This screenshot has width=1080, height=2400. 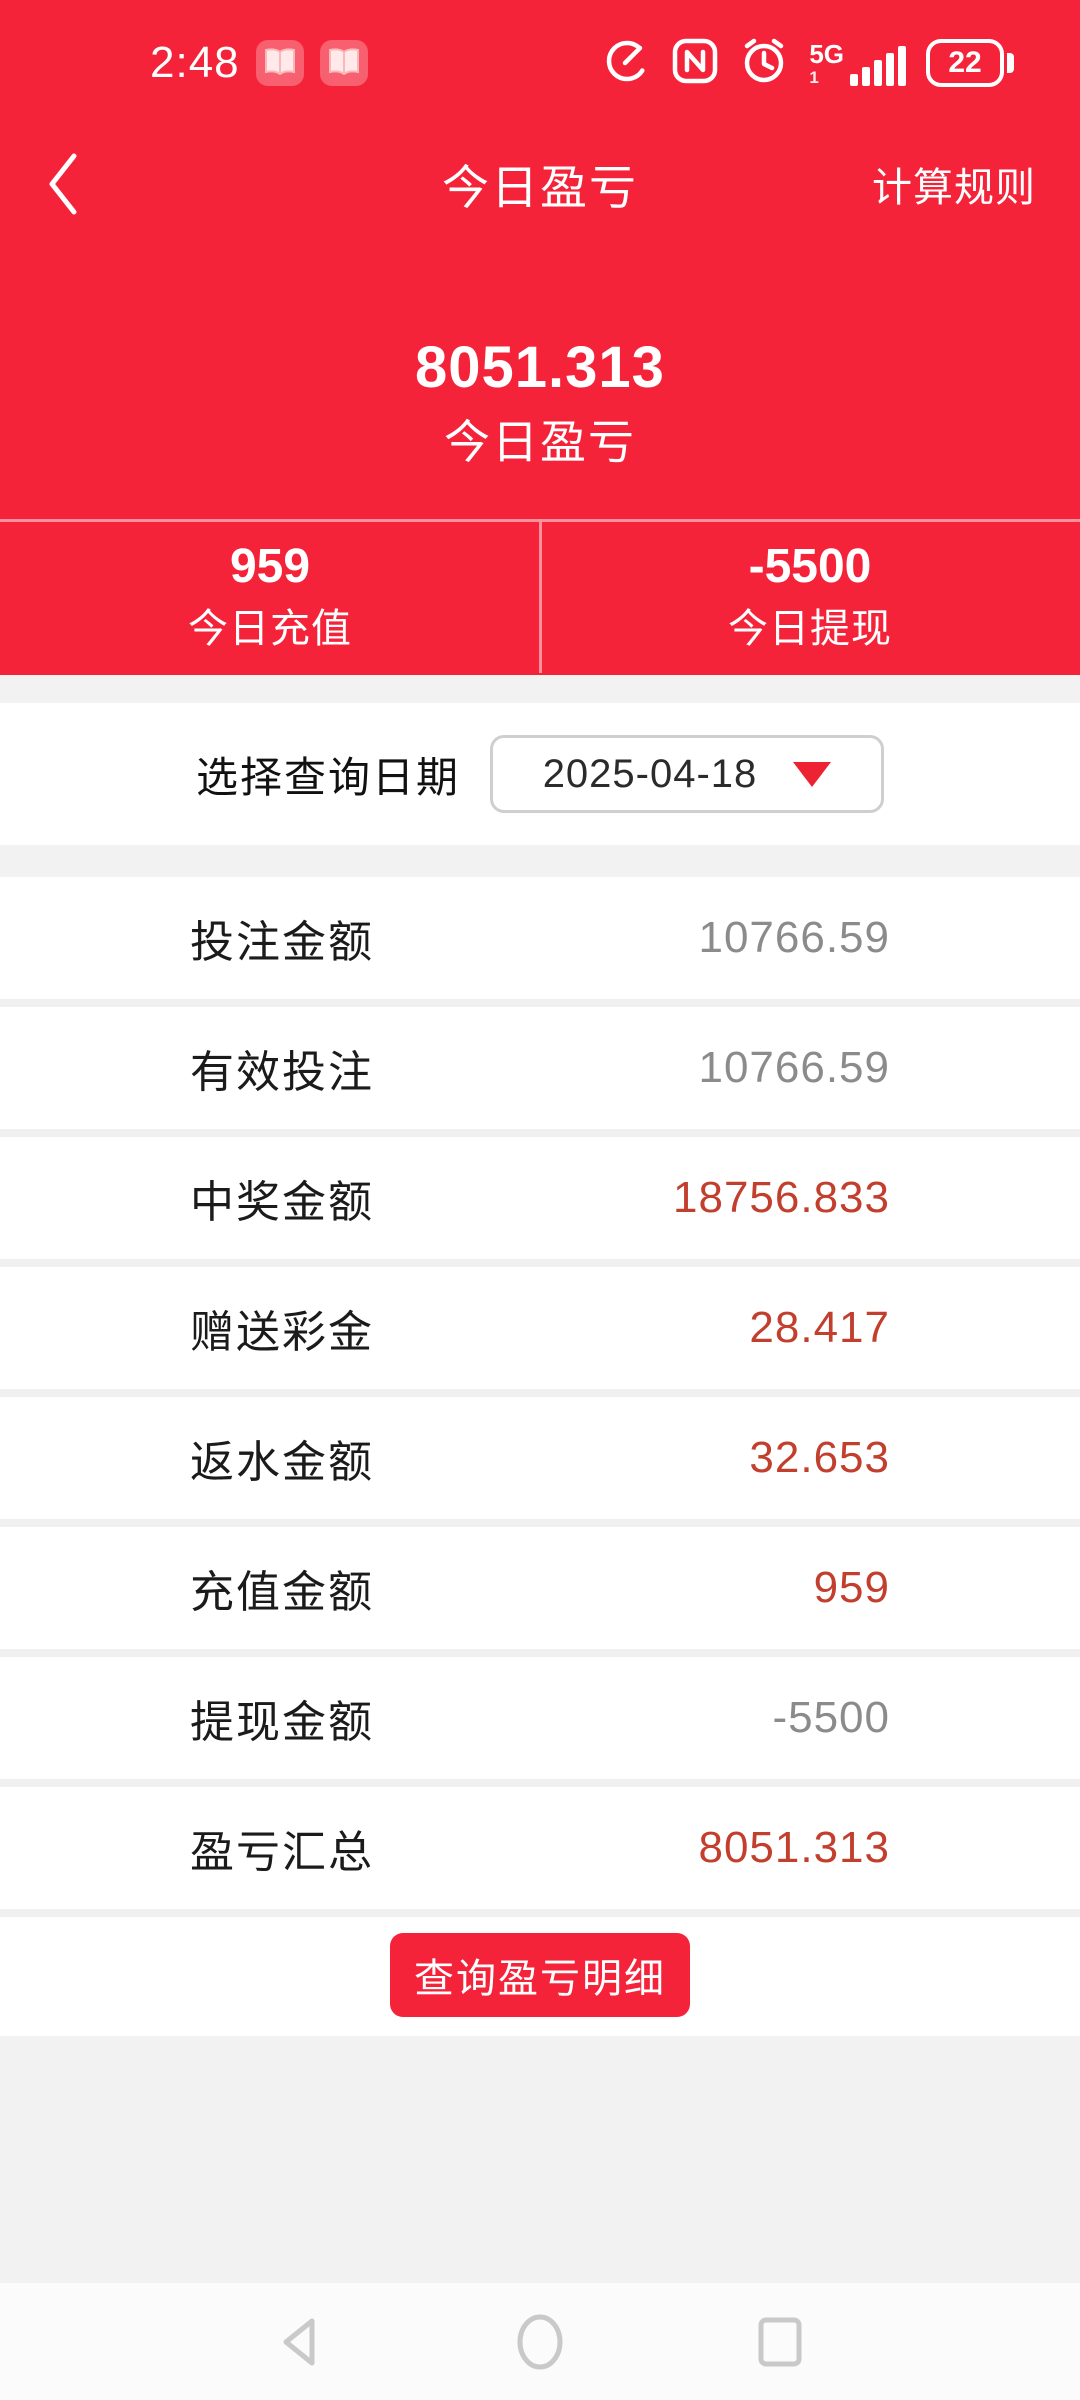 I want to click on signal-bars, so click(x=878, y=65).